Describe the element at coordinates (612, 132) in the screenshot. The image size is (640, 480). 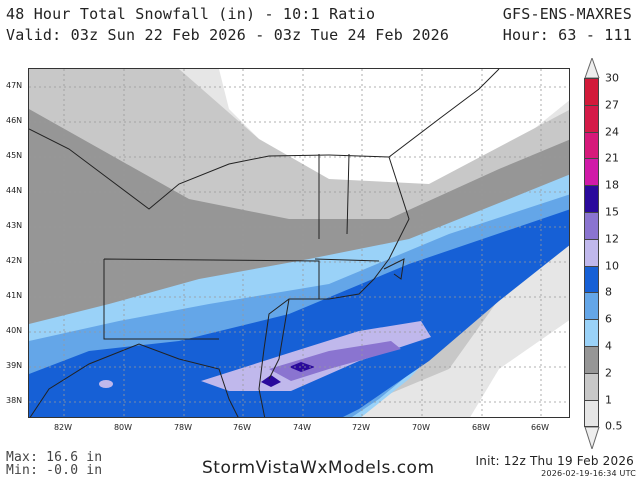
I see `colorbar-label: 24` at that location.